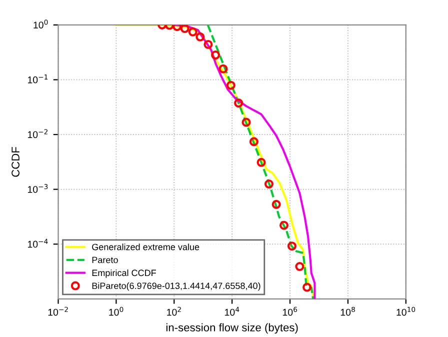  I want to click on legend-label: BiPareto(6.9769e-013,1.4414,47.6558,40), so click(176, 286).